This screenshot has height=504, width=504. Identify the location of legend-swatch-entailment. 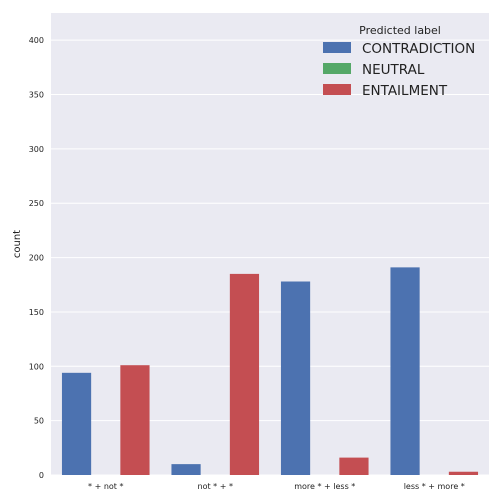
(337, 89).